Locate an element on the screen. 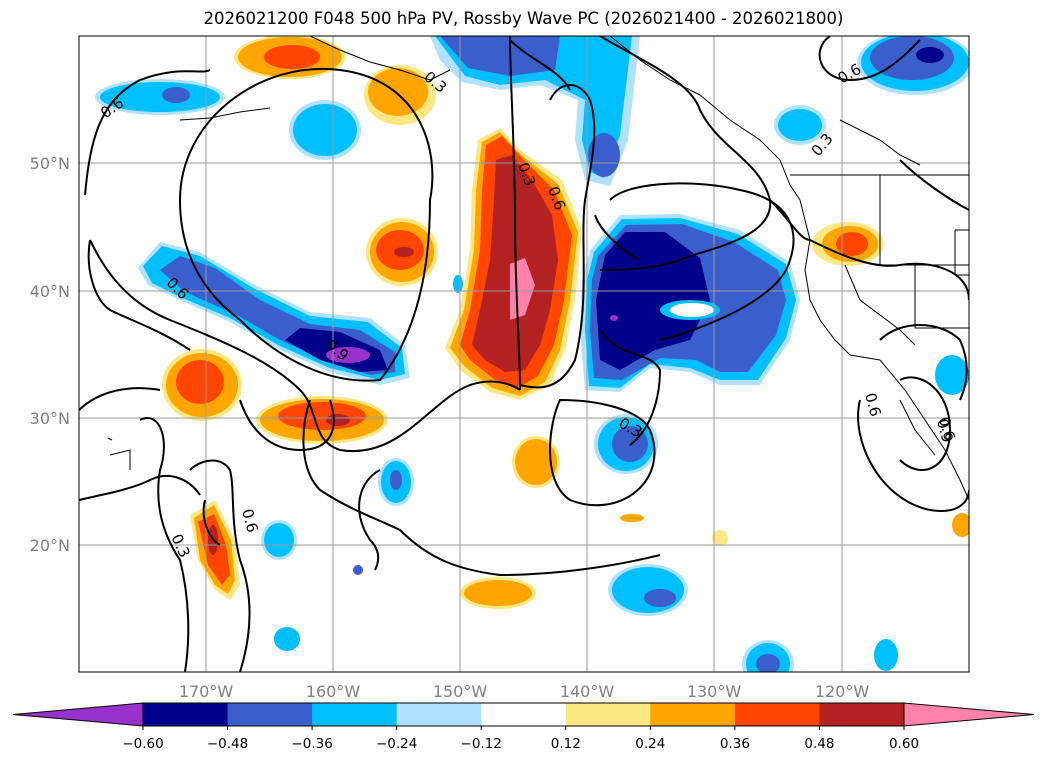 Image resolution: width=1047 pixels, height=765 pixels. colorbar-tick-label: 0.60 is located at coordinates (904, 744).